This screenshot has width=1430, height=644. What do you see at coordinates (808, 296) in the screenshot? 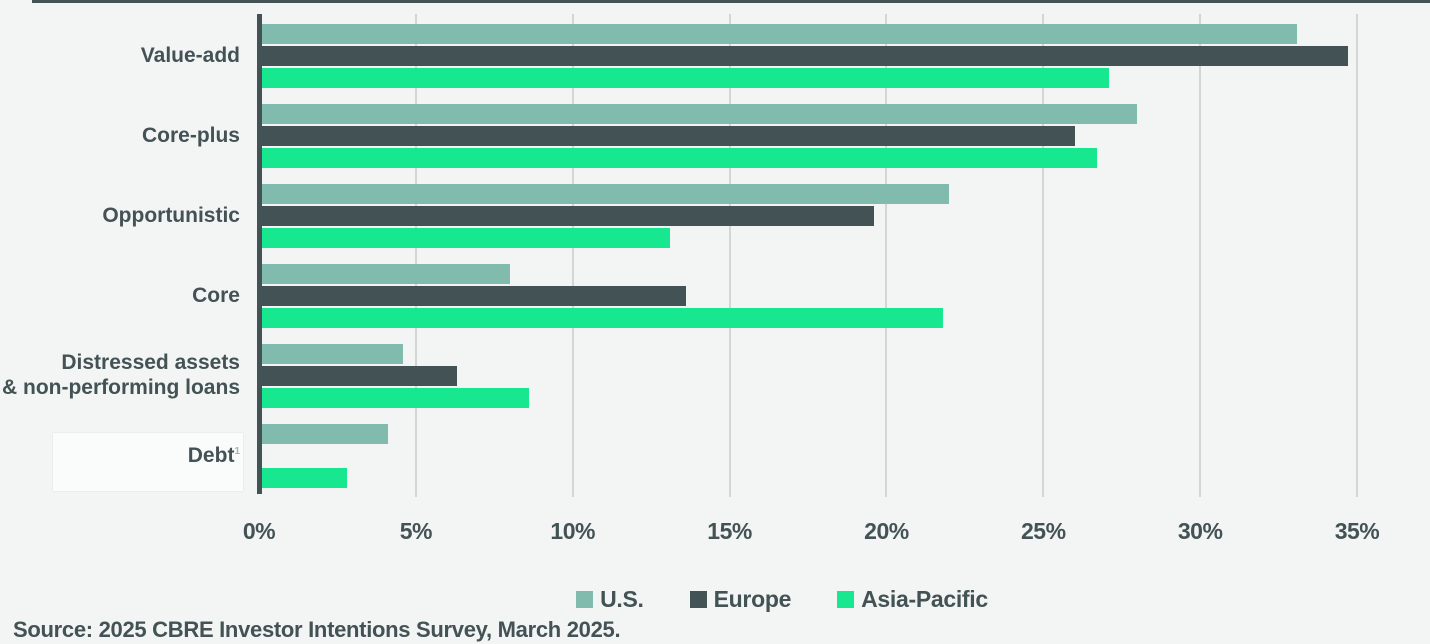
I see `bar-group-core` at bounding box center [808, 296].